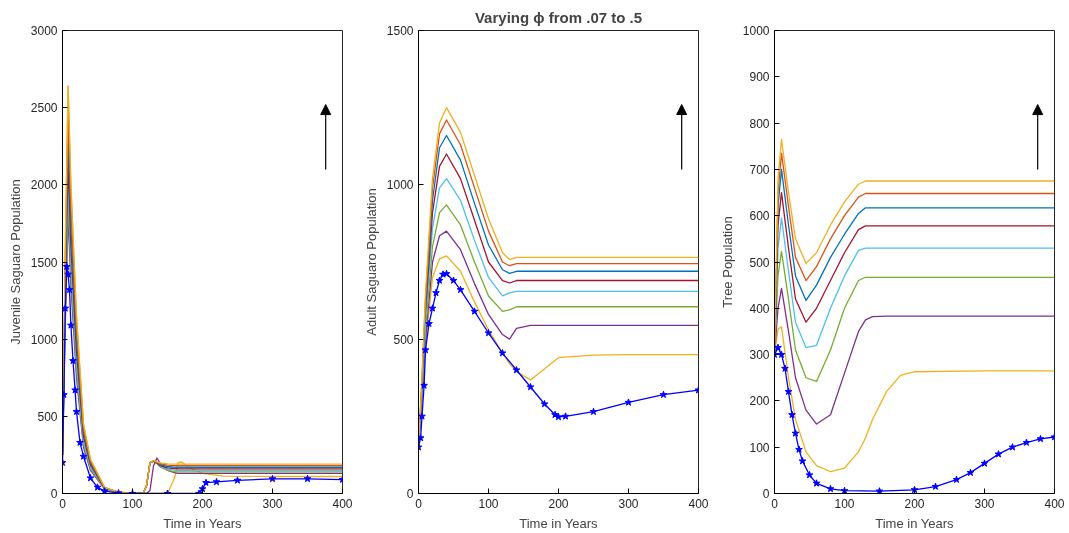 The width and height of the screenshot is (1069, 533). What do you see at coordinates (759, 447) in the screenshot?
I see `y-tick-label: 100` at bounding box center [759, 447].